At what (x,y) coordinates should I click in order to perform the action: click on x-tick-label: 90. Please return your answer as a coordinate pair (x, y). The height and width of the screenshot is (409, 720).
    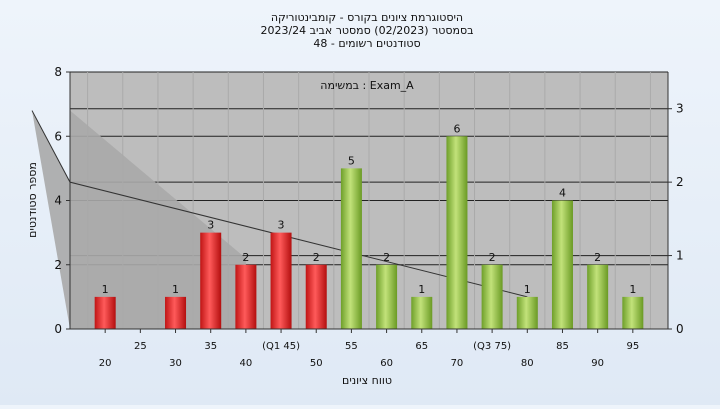
    Looking at the image, I should click on (597, 363).